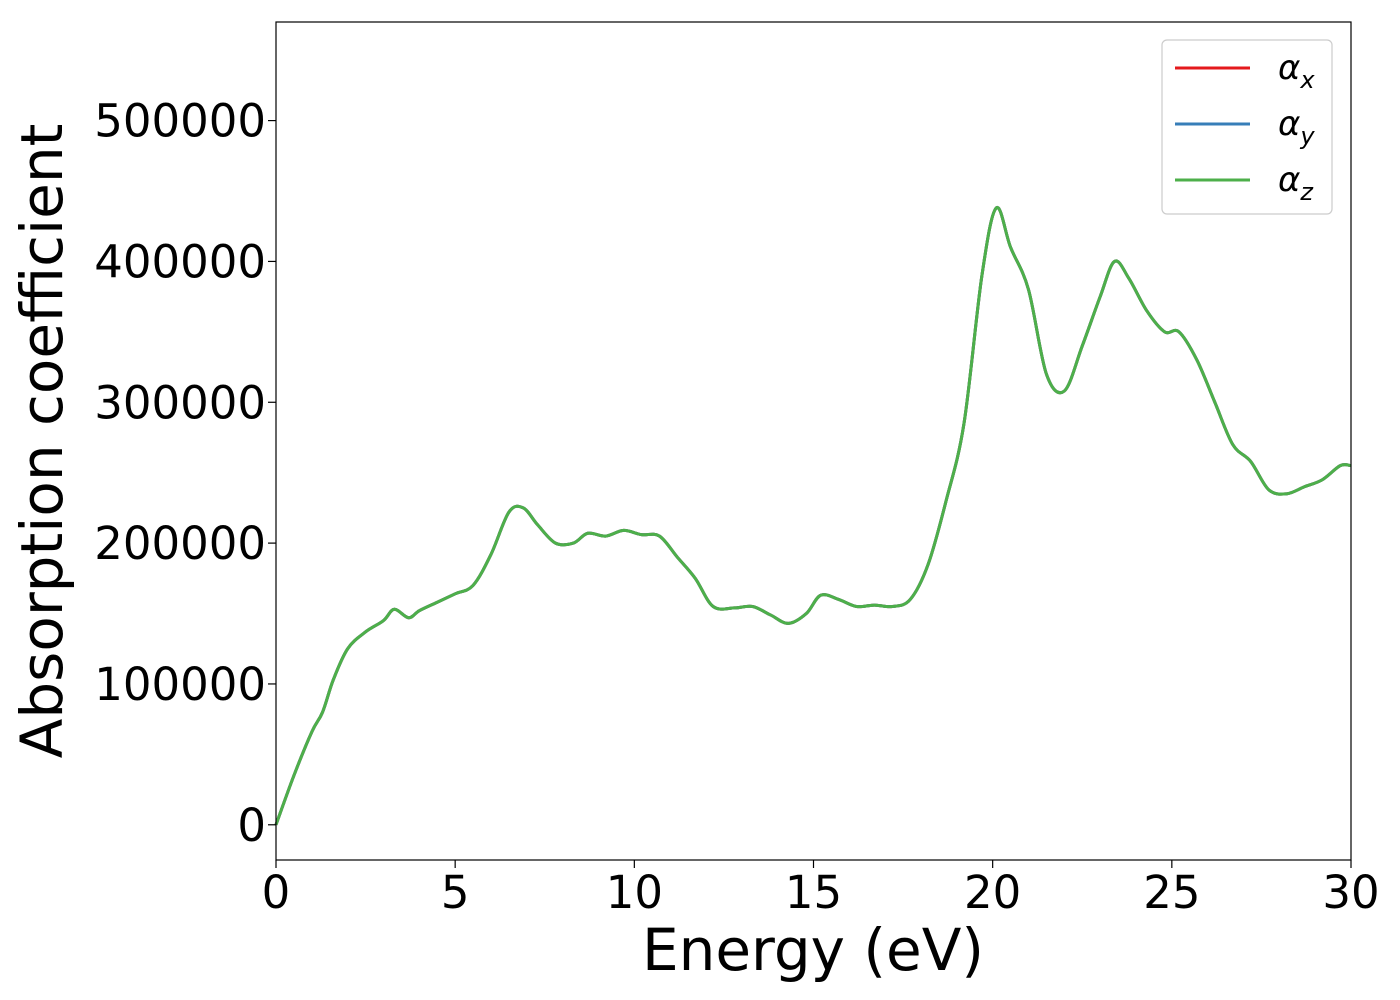 The width and height of the screenshot is (1400, 1000). Describe the element at coordinates (180, 684) in the screenshot. I see `y-tick-label: 100000` at that location.